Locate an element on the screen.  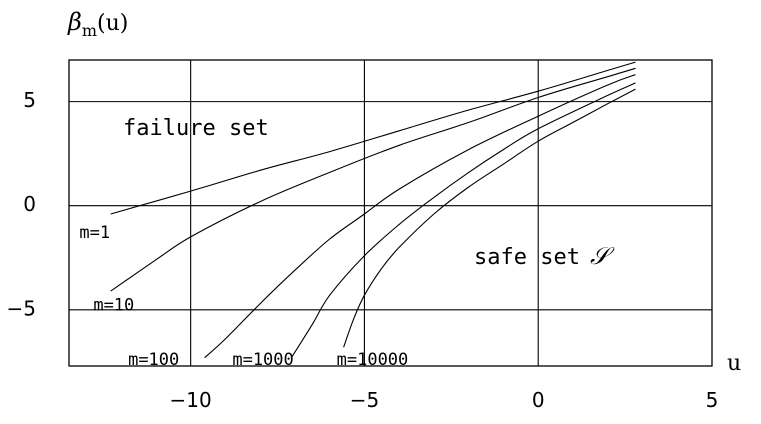
failure-set-label: failure set is located at coordinates (196, 128).